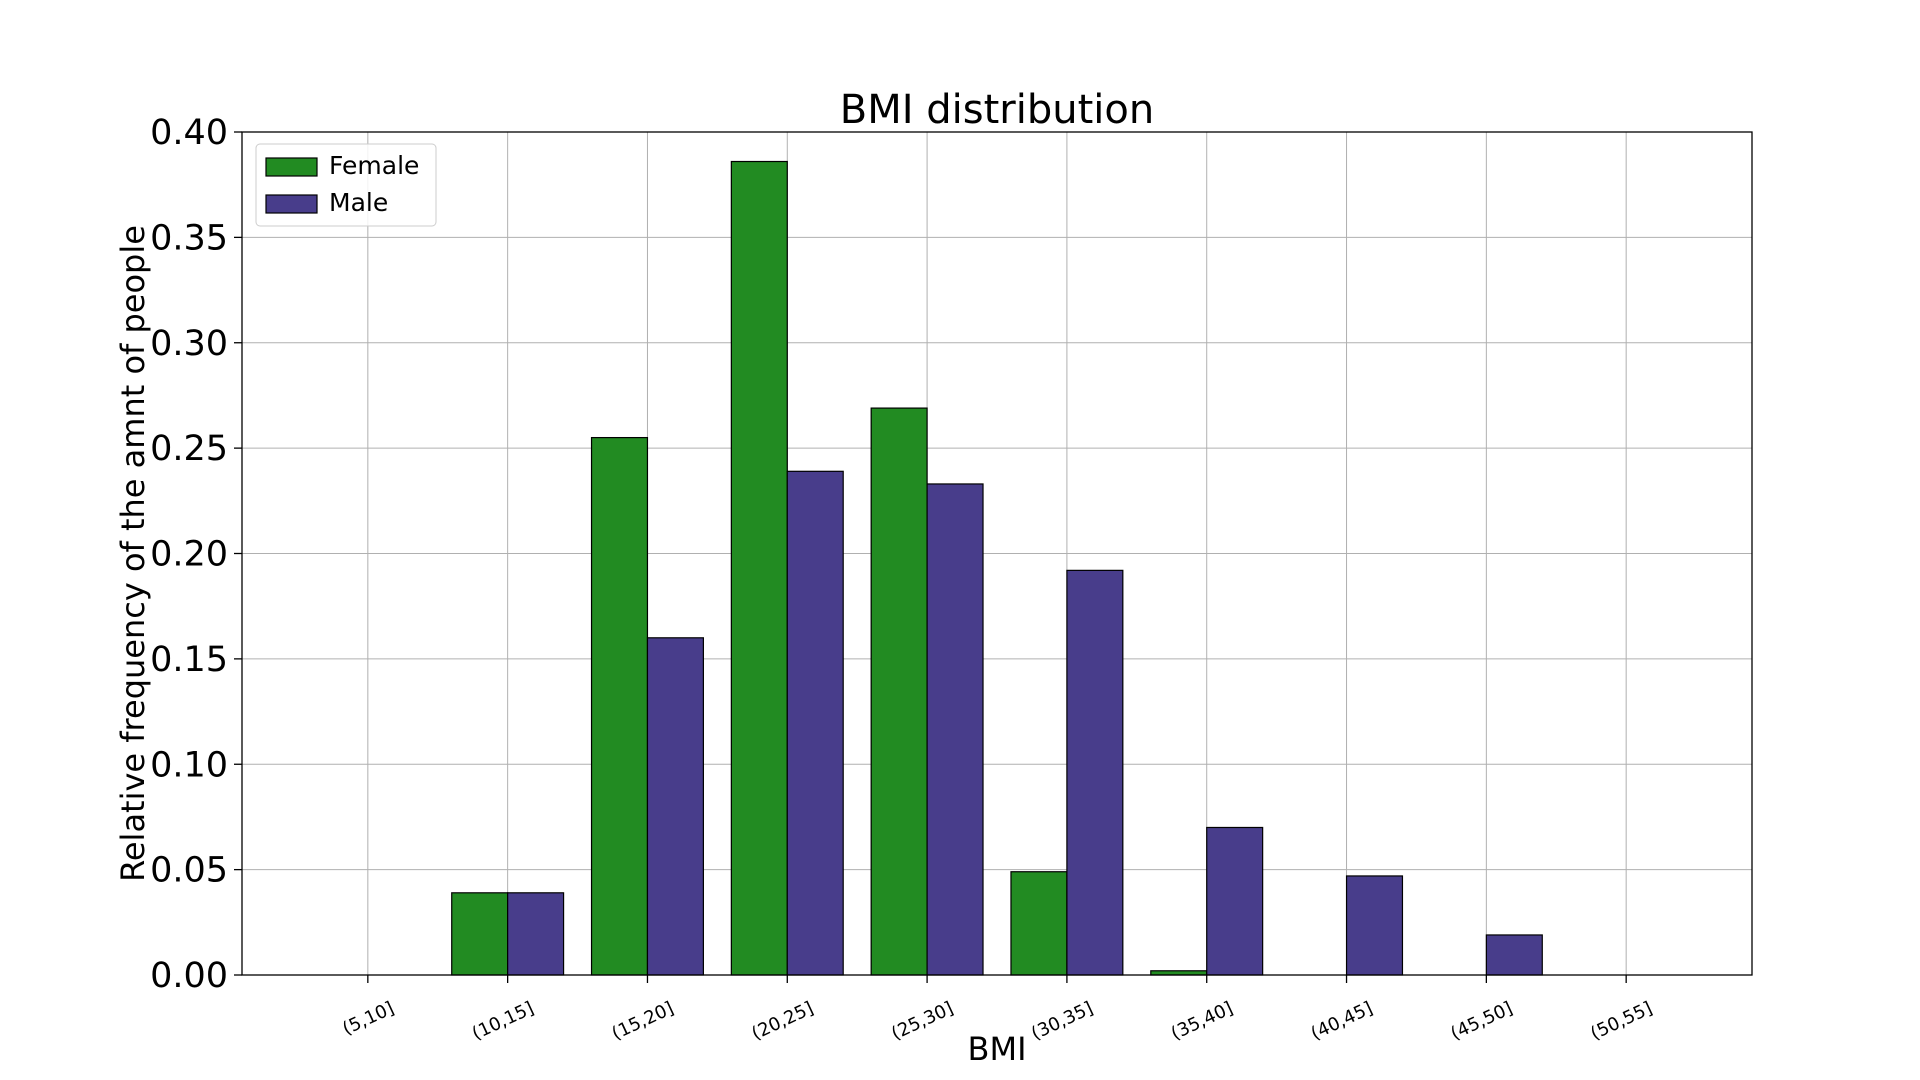 This screenshot has width=1920, height=1080. I want to click on x-tick-label: (15,20], so click(643, 1021).